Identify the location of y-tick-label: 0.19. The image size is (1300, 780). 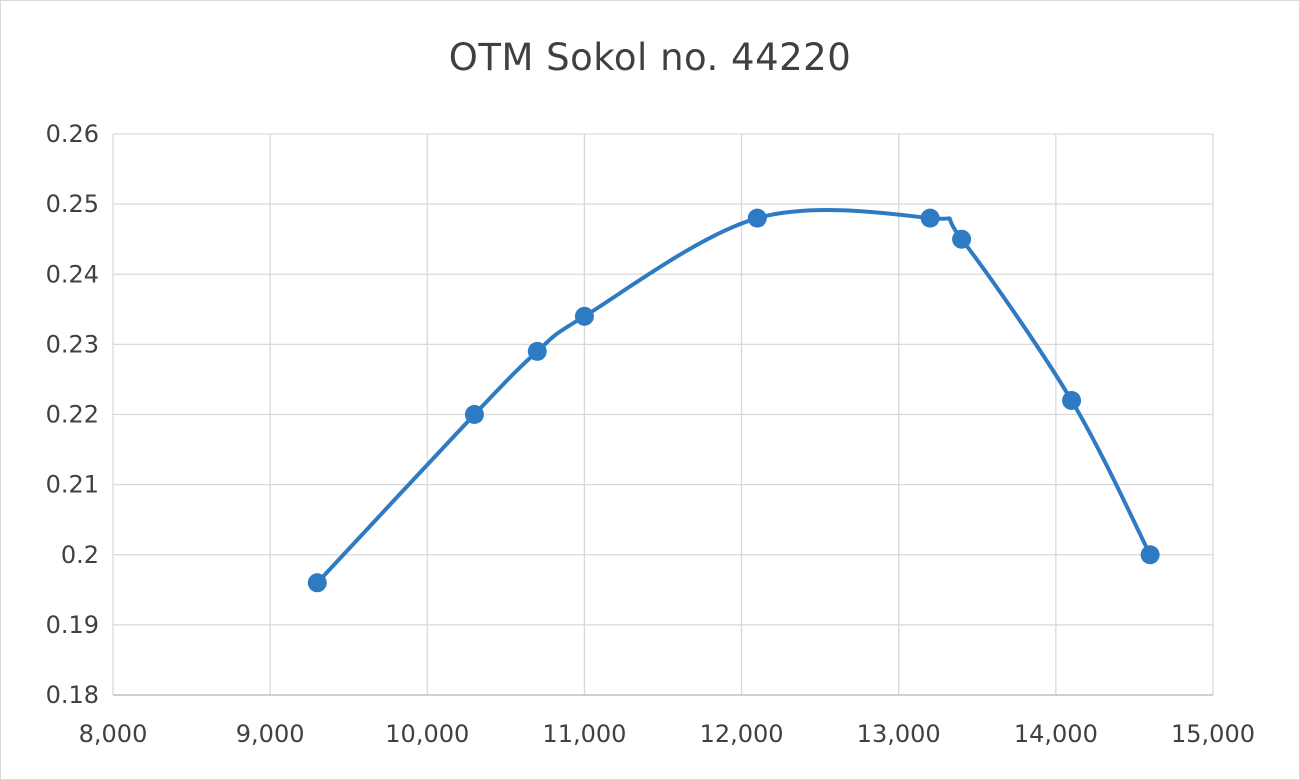
(72, 625).